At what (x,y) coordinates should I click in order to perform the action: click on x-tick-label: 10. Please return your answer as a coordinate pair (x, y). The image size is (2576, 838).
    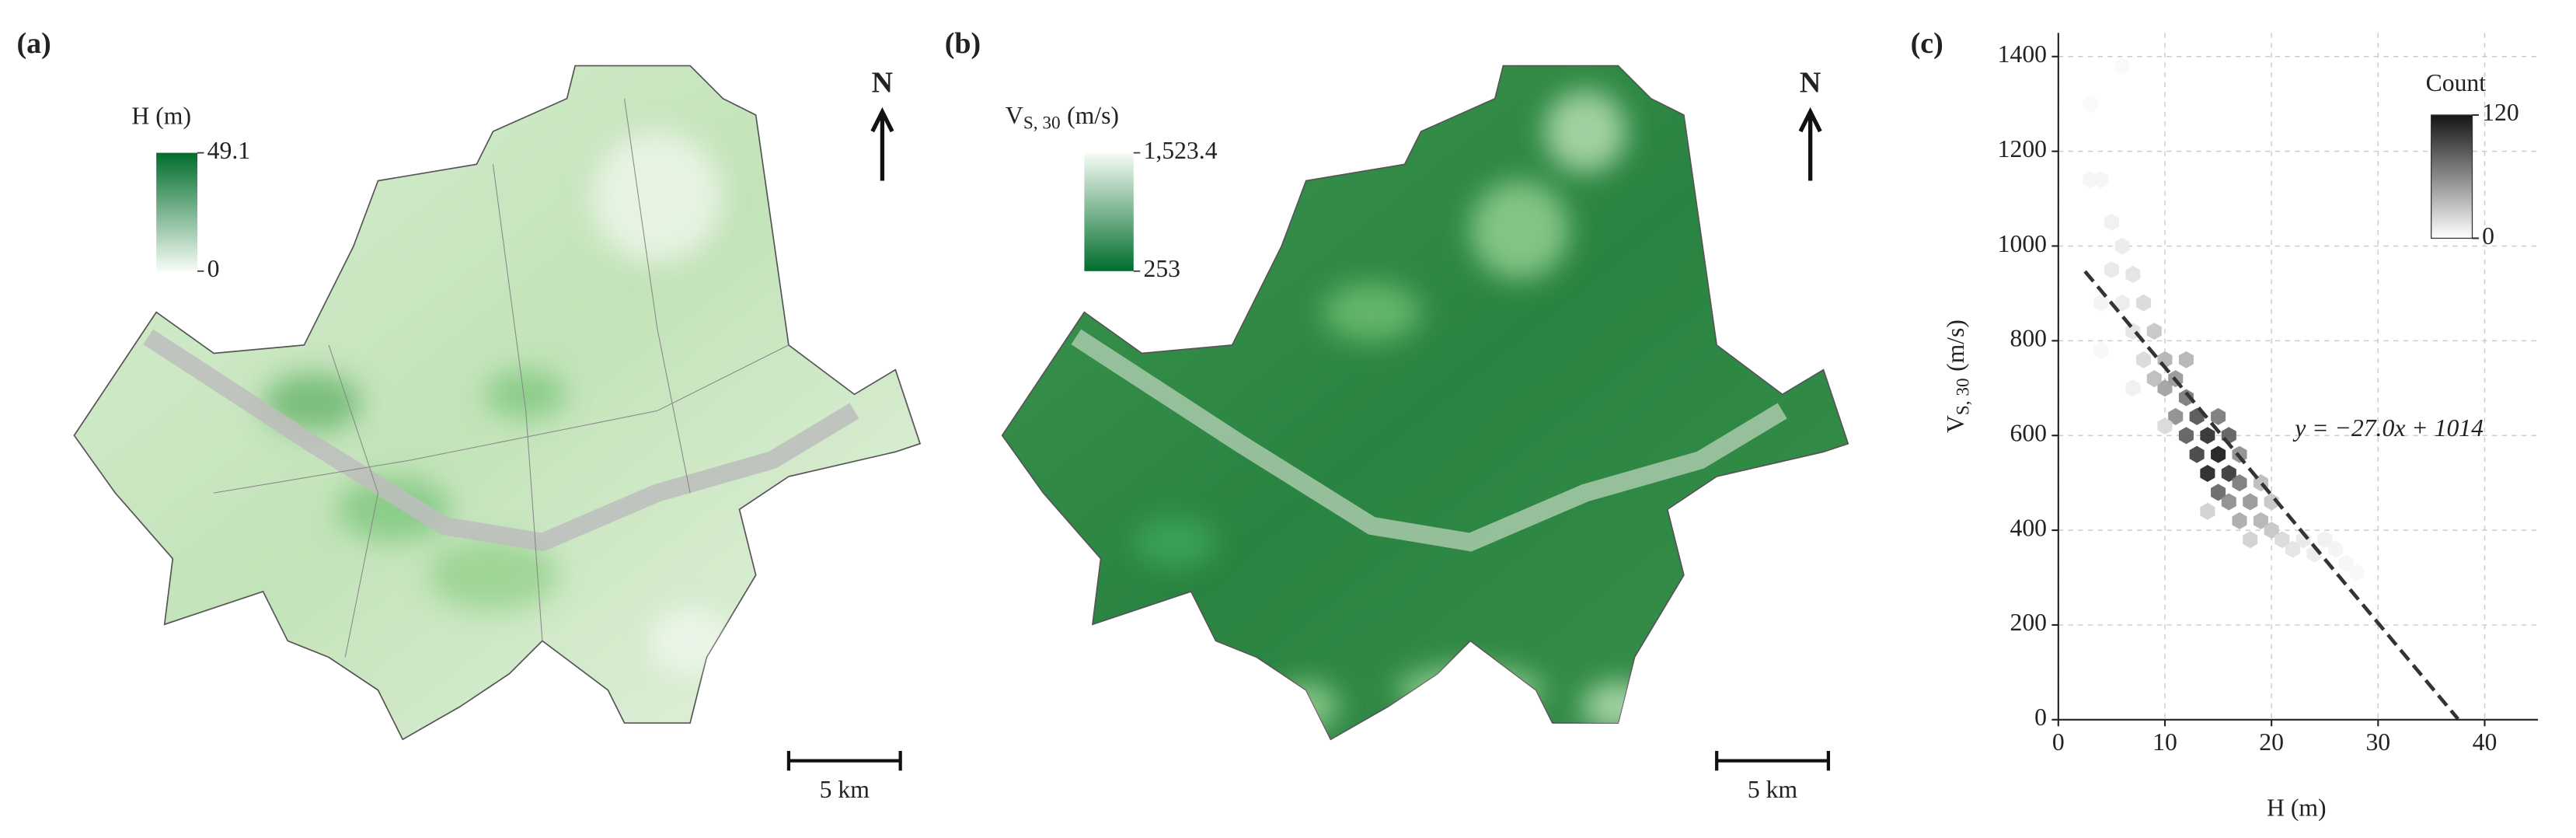
    Looking at the image, I should click on (2164, 742).